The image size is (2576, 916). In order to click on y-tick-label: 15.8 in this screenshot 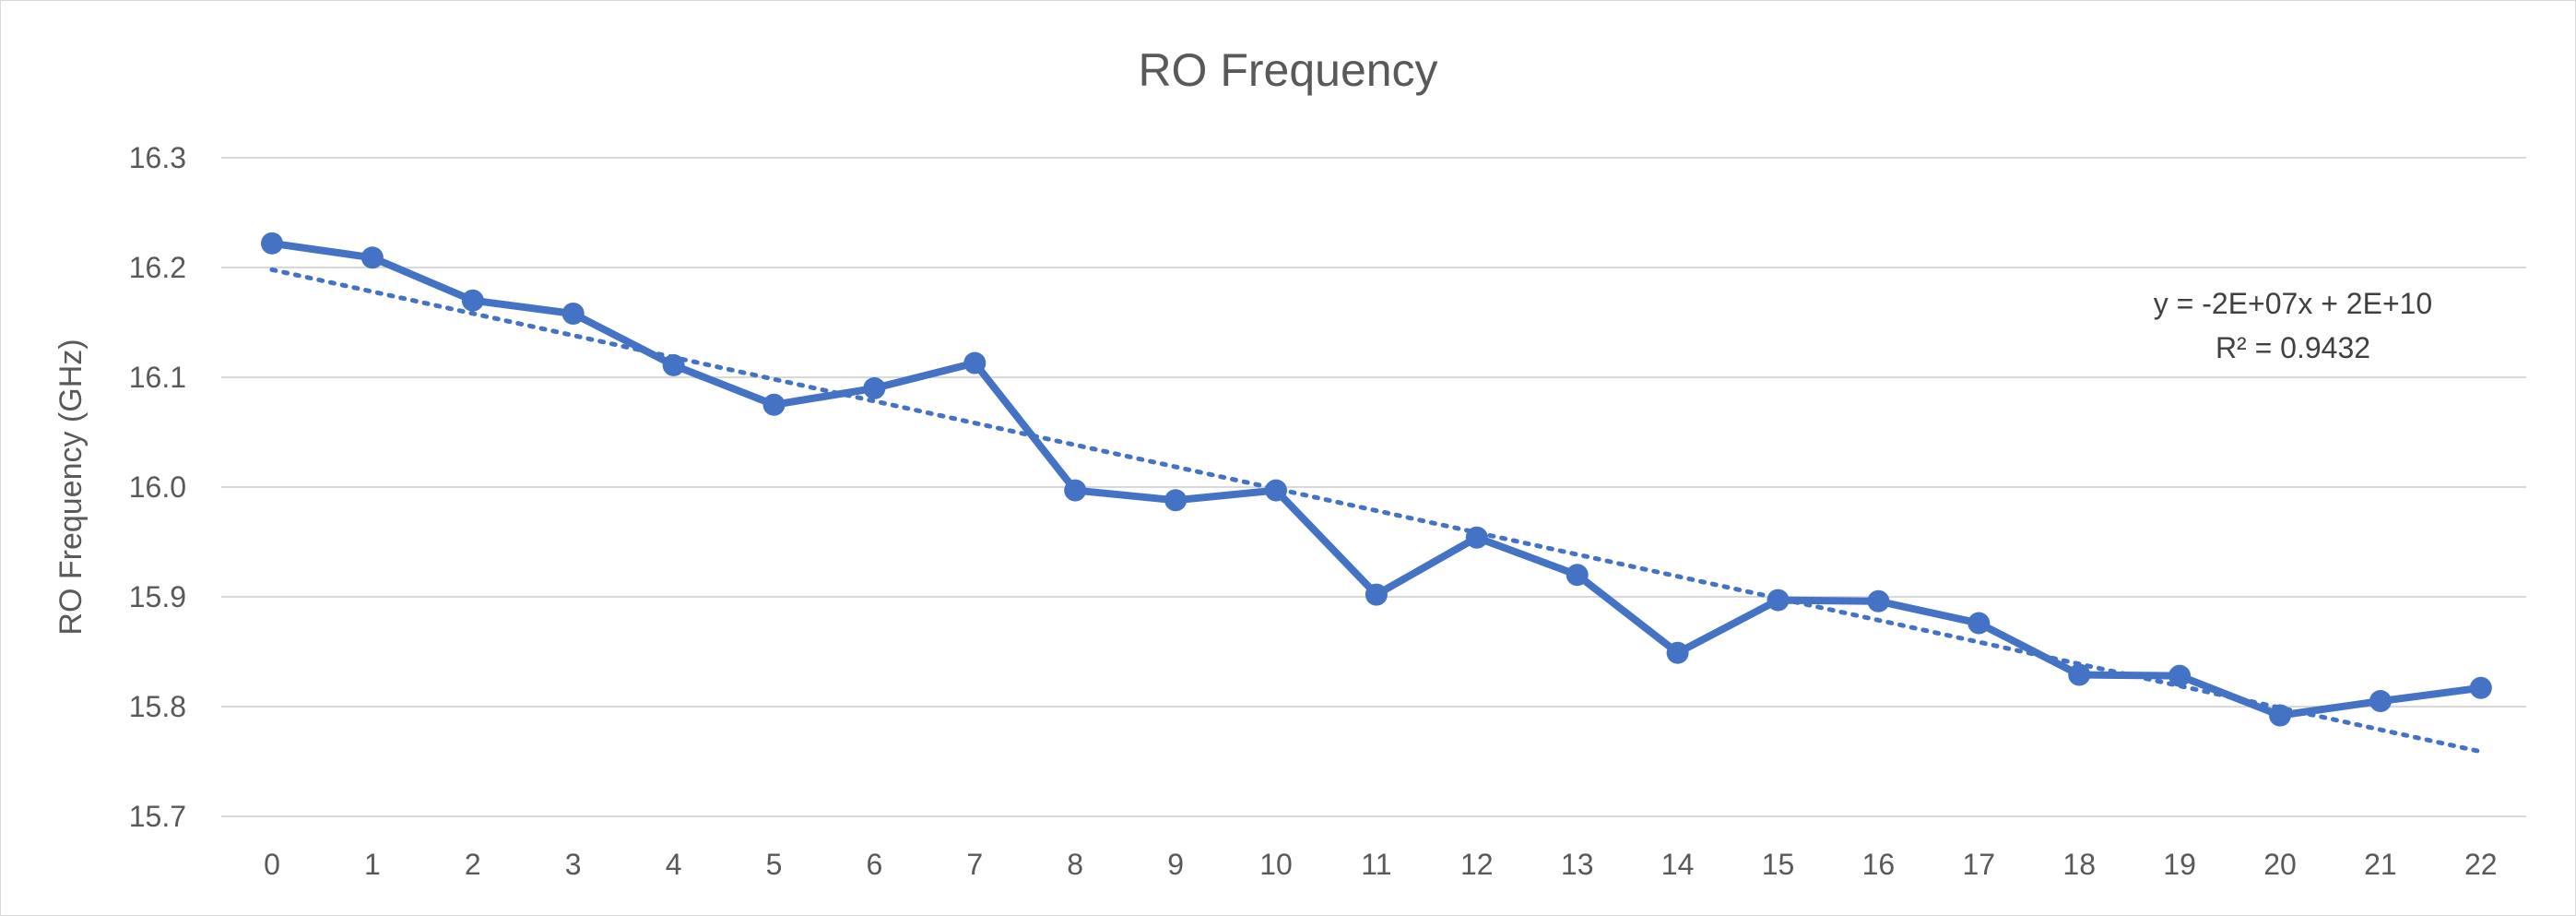, I will do `click(157, 707)`.